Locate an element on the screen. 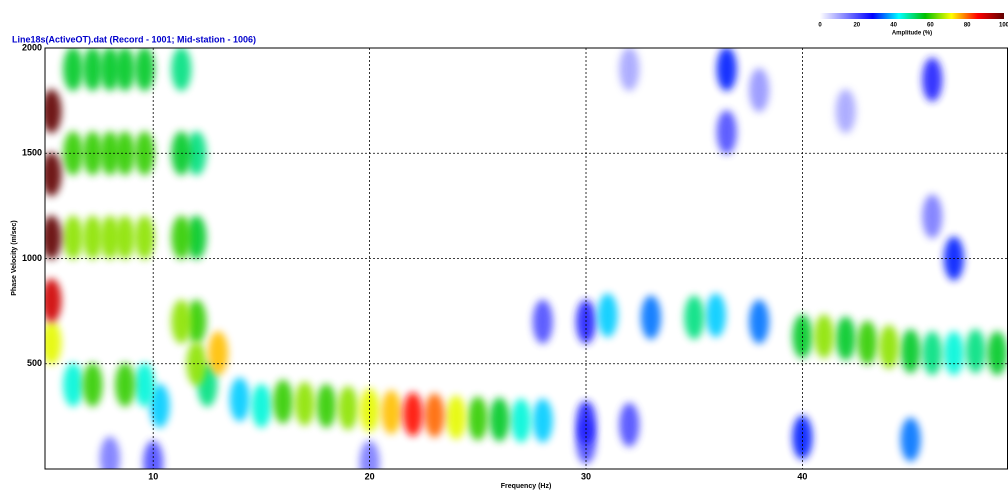 The height and width of the screenshot is (490, 1008). x-tick-label: 20 is located at coordinates (370, 476).